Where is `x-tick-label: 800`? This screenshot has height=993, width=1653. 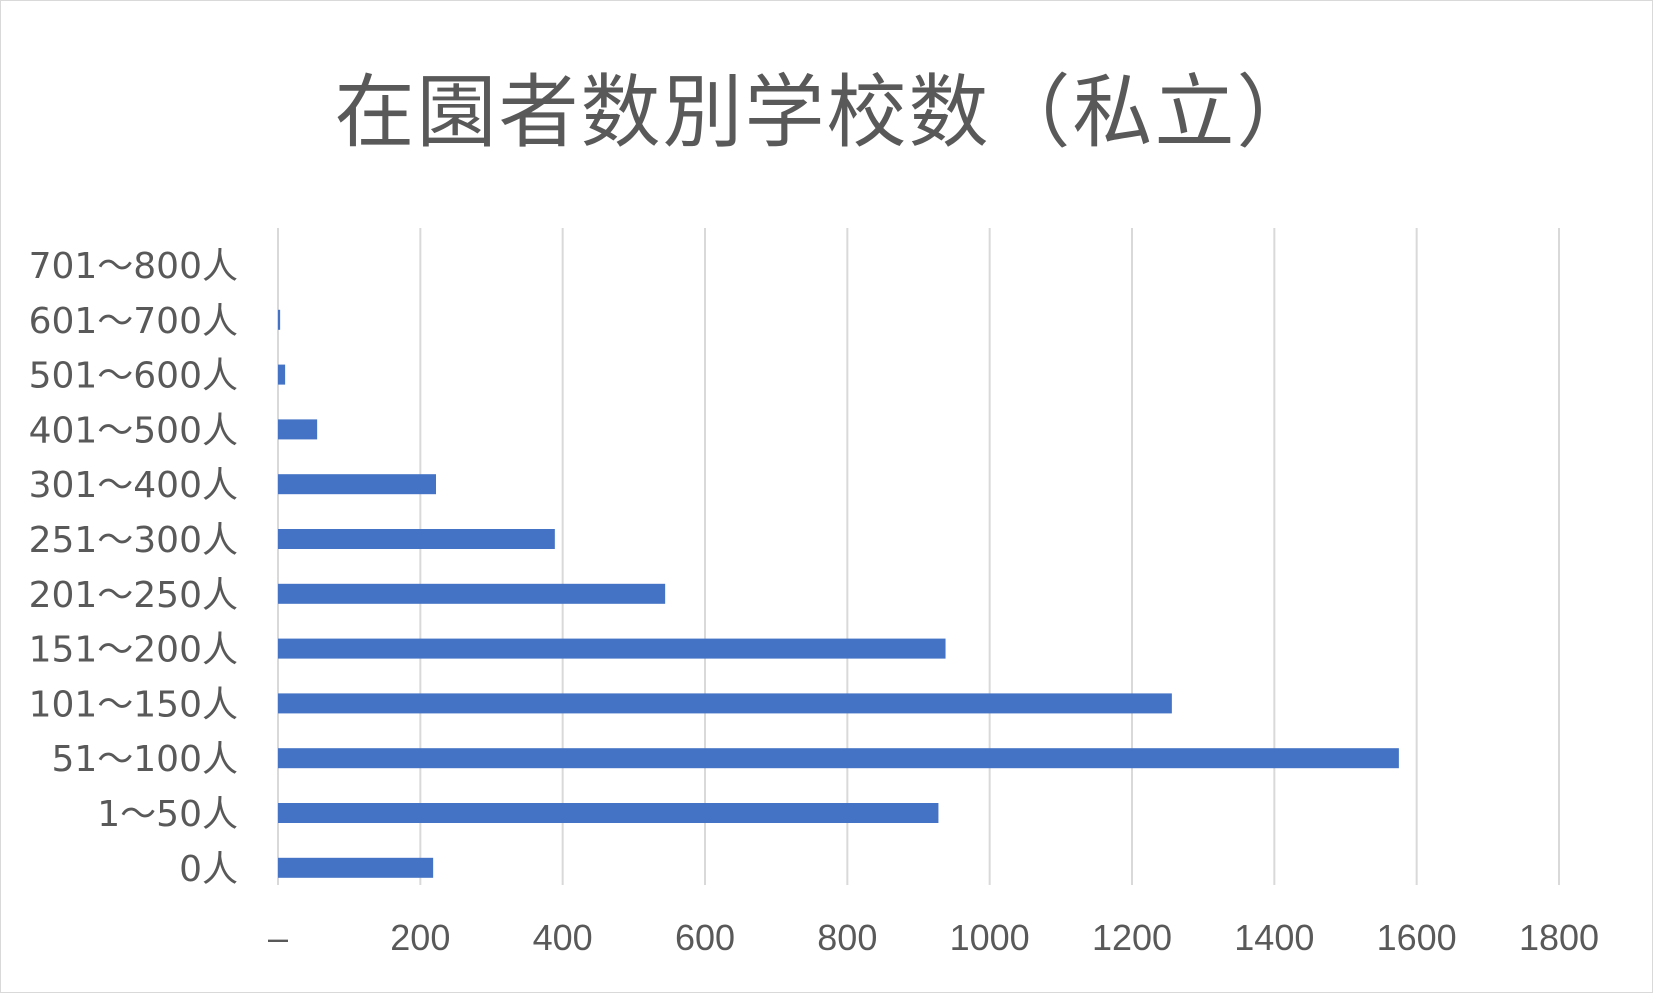
x-tick-label: 800 is located at coordinates (847, 937).